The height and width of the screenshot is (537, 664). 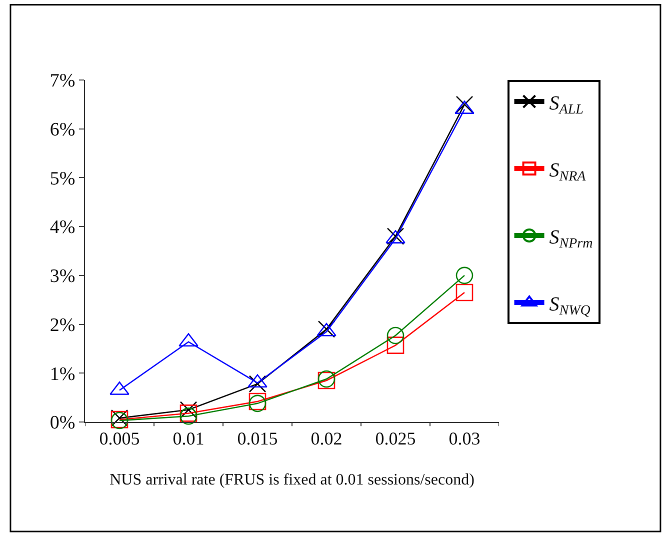 What do you see at coordinates (63, 325) in the screenshot?
I see `y-tick-label: 2%` at bounding box center [63, 325].